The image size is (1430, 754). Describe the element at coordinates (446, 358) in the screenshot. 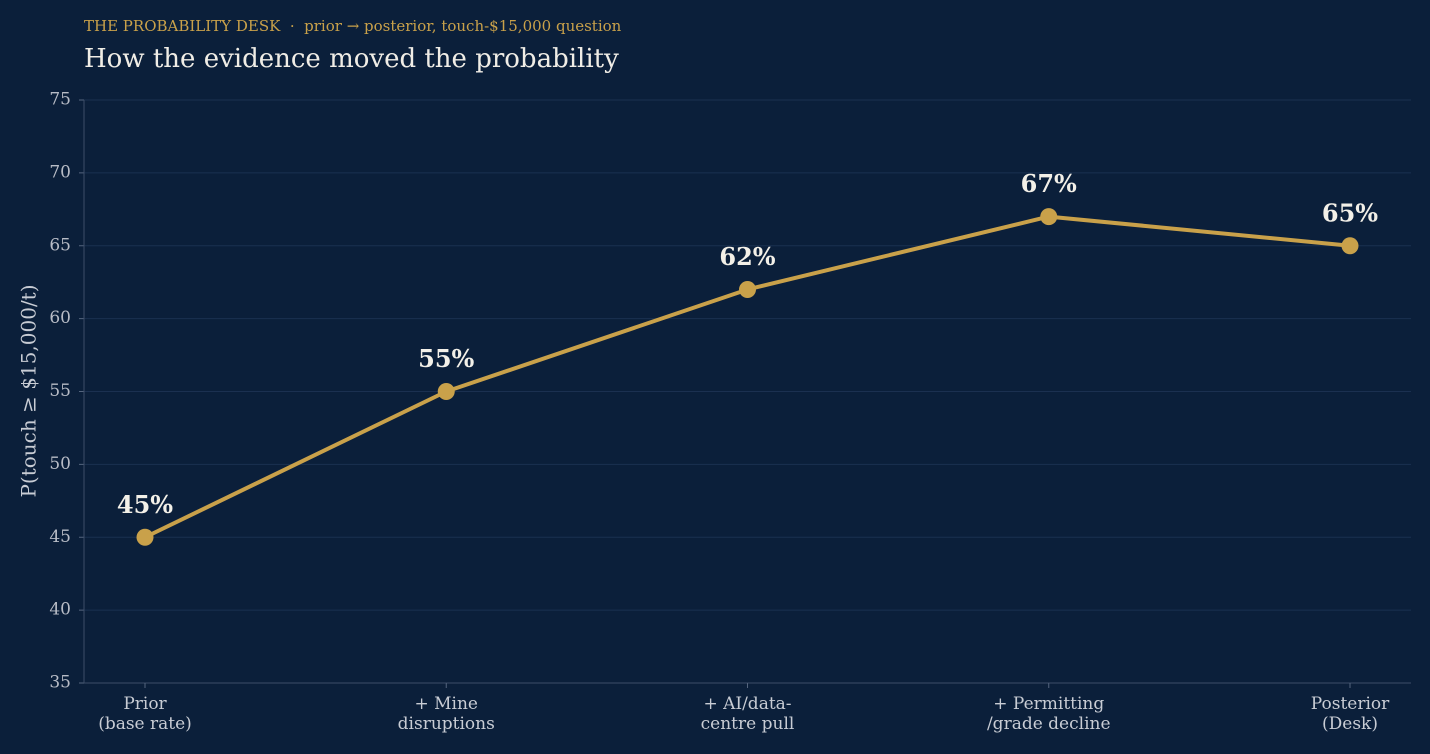

I see `data-label: 55%` at that location.